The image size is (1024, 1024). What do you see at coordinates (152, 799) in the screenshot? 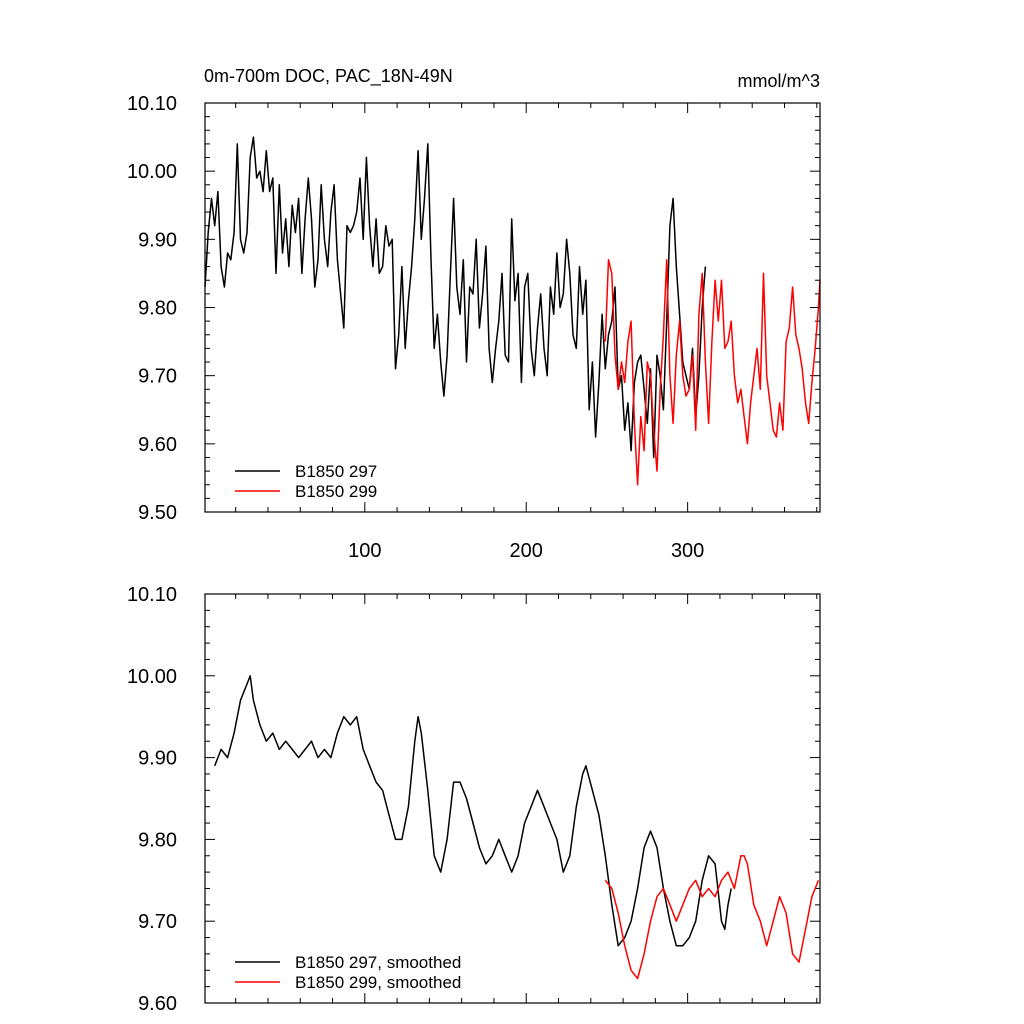
I see `bottom-y-tick-labels: 9.60 9.70 9.80 9.90 10.00 10.10` at bounding box center [152, 799].